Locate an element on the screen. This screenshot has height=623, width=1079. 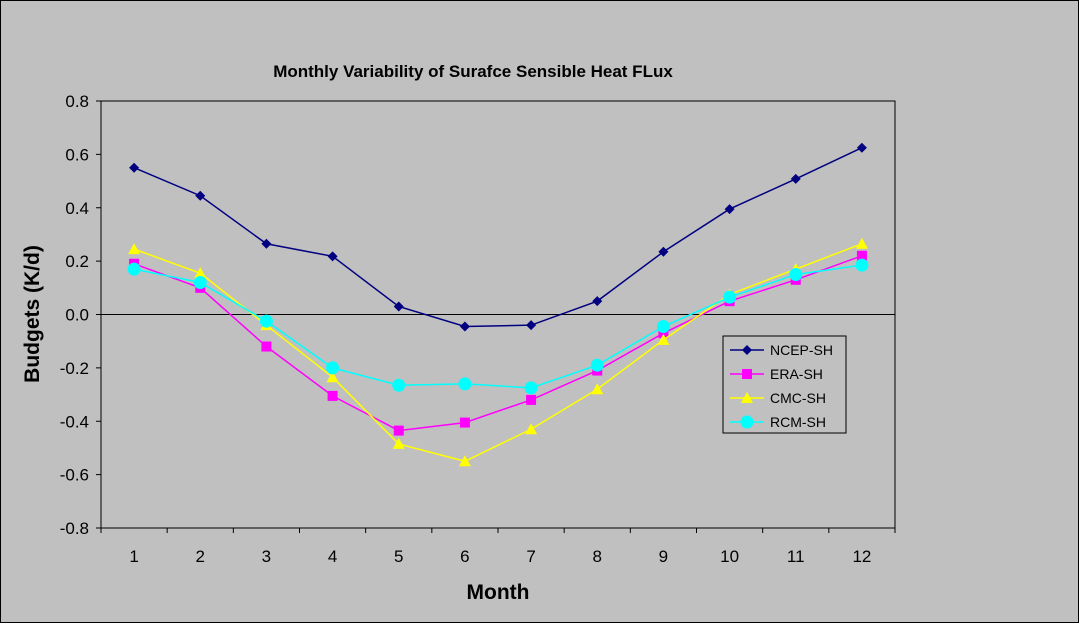
x-tick-label: 6 is located at coordinates (464, 556).